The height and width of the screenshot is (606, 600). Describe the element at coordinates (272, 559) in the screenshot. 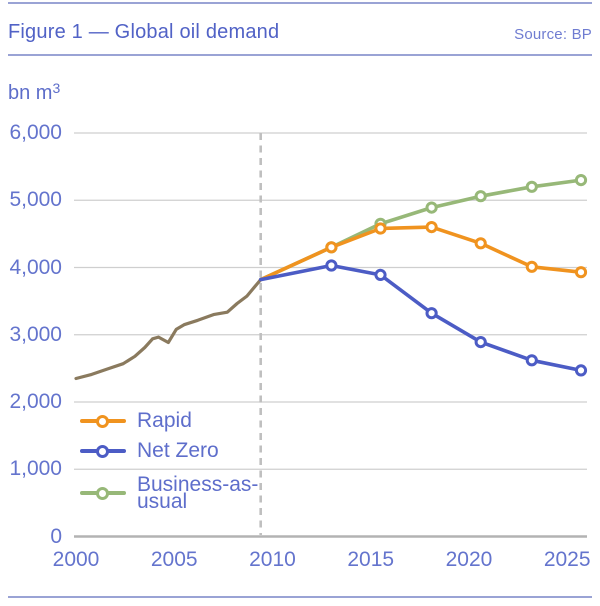

I see `x-tick-label: 2010` at that location.